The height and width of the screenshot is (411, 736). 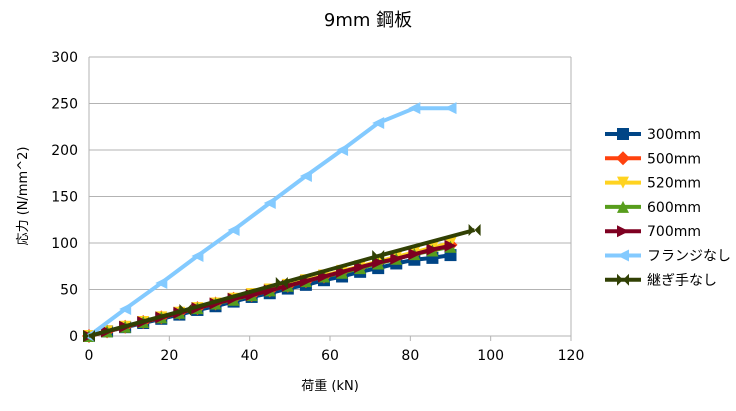 What do you see at coordinates (169, 356) in the screenshot?
I see `x-tick-label: 20` at bounding box center [169, 356].